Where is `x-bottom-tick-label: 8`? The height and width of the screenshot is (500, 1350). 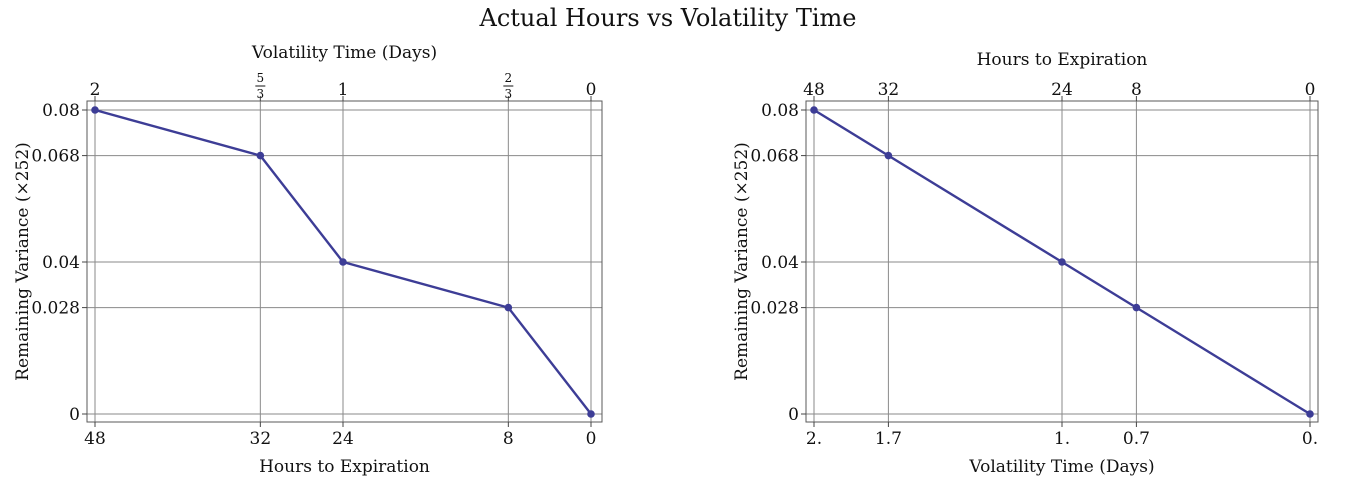
x-bottom-tick-label: 8 is located at coordinates (508, 439).